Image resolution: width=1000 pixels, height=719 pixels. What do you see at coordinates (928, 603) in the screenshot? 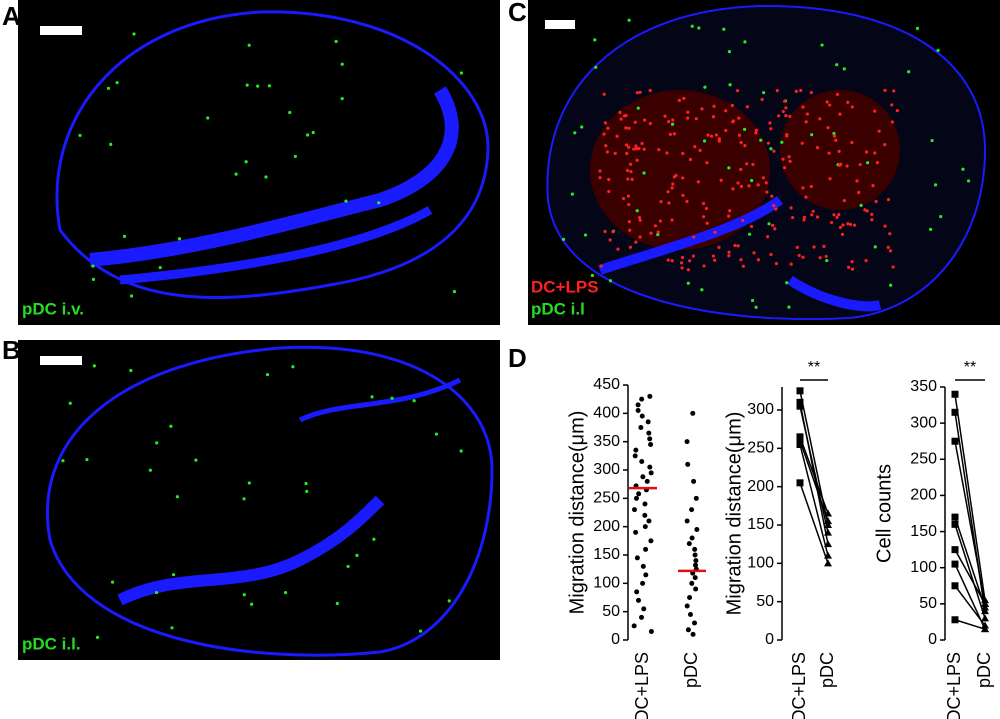
I see `y-tick-label: 50` at bounding box center [928, 603].